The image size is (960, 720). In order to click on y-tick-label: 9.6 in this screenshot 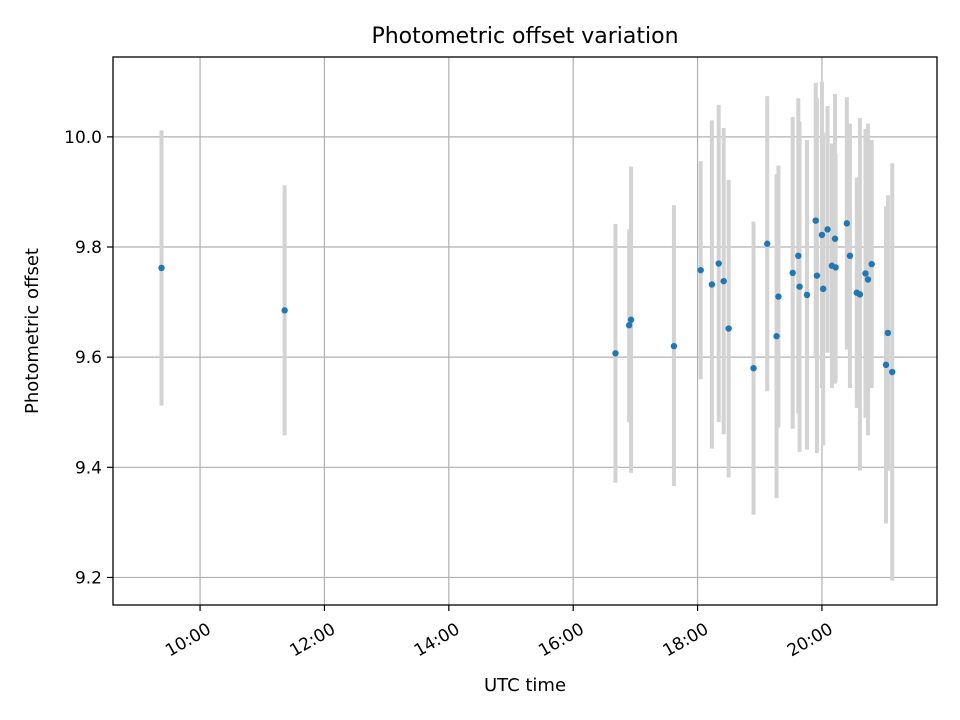, I will do `click(88, 358)`.